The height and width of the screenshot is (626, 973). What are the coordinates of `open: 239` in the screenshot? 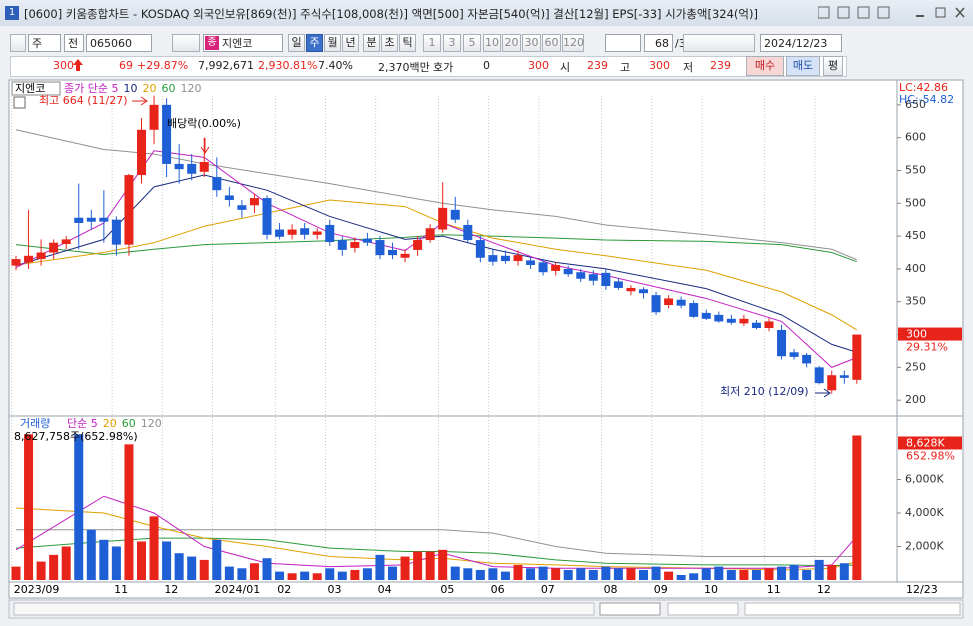 It's located at (597, 65).